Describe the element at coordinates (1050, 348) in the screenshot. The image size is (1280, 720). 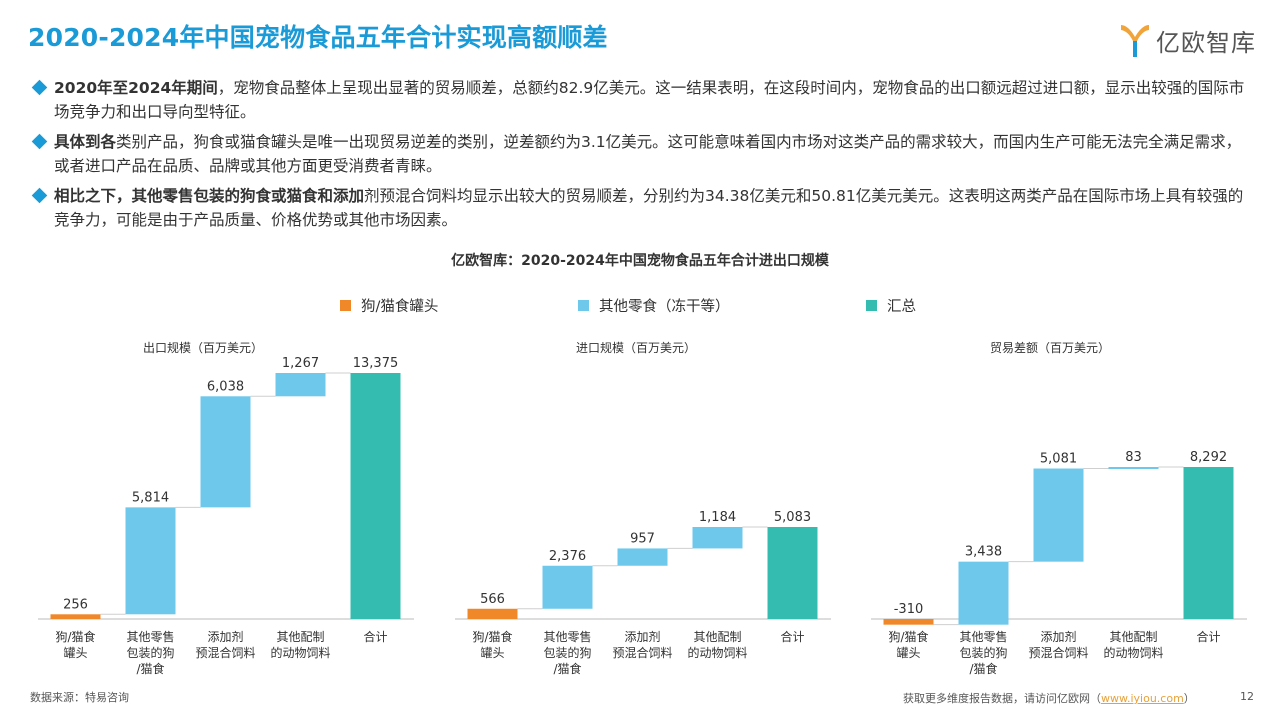
I see `chart-subtitle: 贸易差额（百万美元）` at that location.